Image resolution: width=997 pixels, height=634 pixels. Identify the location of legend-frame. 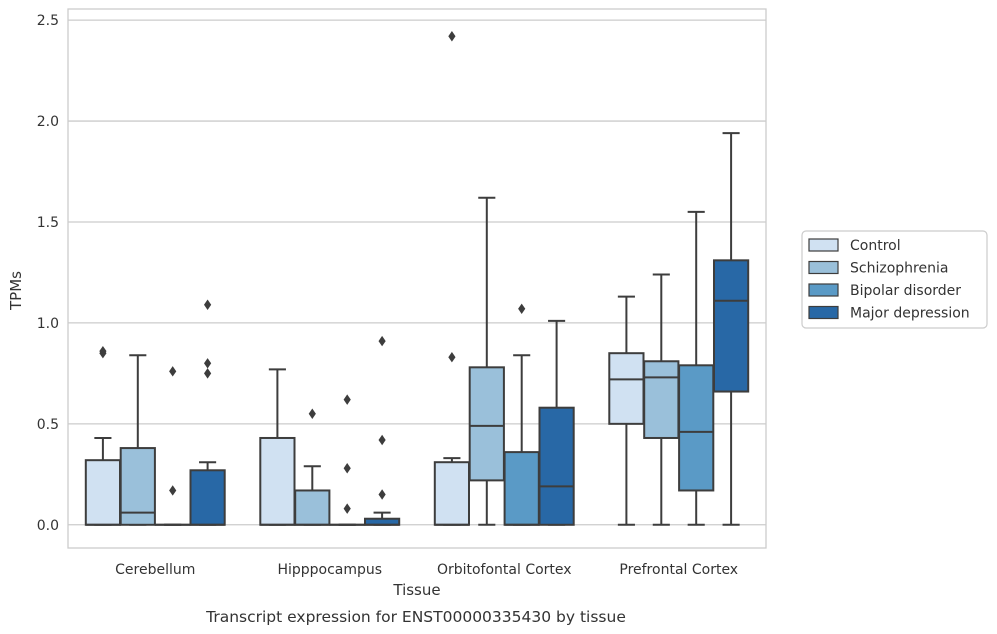
(894, 279).